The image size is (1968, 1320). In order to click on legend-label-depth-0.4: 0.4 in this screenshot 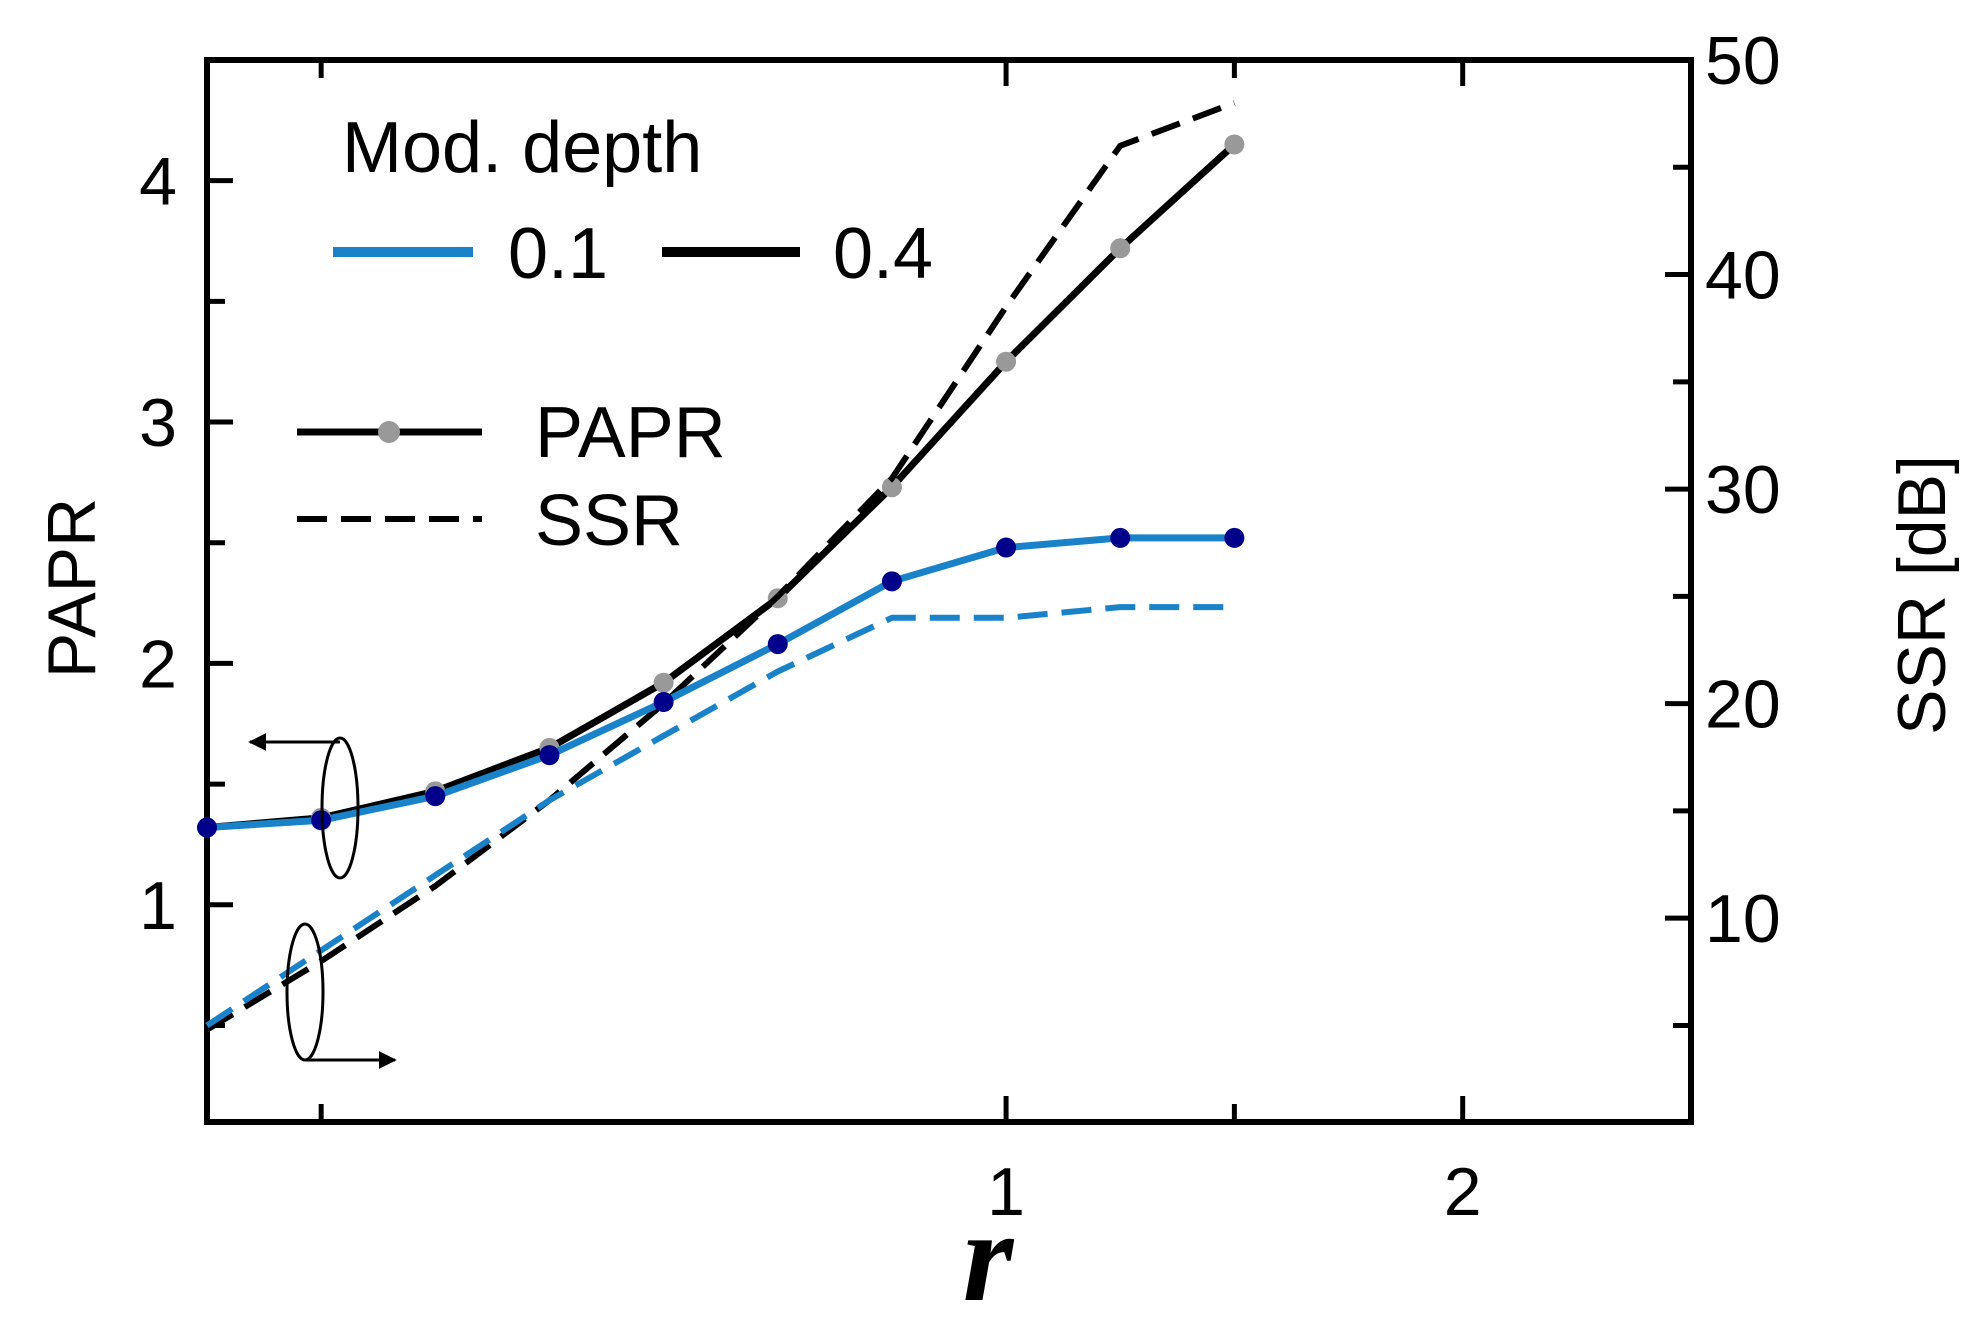, I will do `click(883, 254)`.